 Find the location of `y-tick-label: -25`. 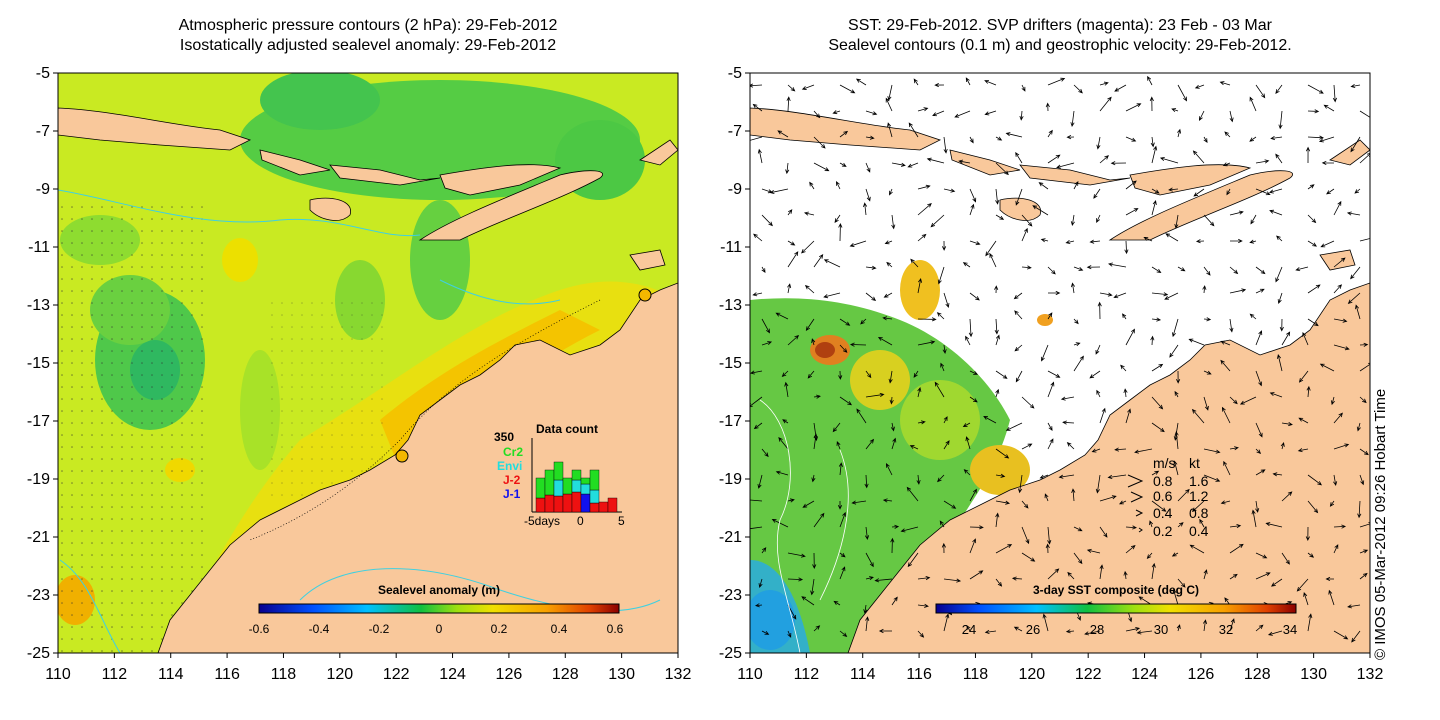

y-tick-label: -25 is located at coordinates (38, 653).